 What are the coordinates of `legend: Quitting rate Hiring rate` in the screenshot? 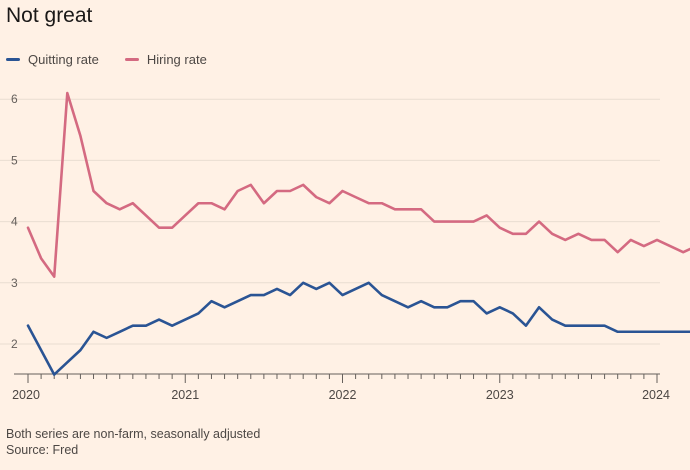 It's located at (119, 59).